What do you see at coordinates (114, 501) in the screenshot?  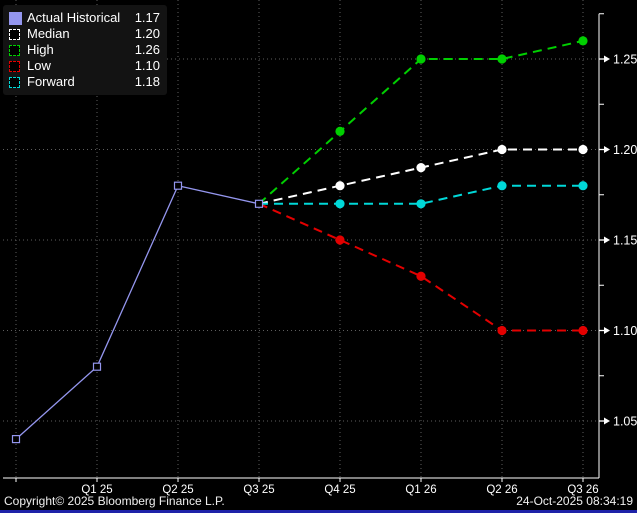 I see `copyright-text: Copyright© 2025 Bloomberg Finance L.P.` at bounding box center [114, 501].